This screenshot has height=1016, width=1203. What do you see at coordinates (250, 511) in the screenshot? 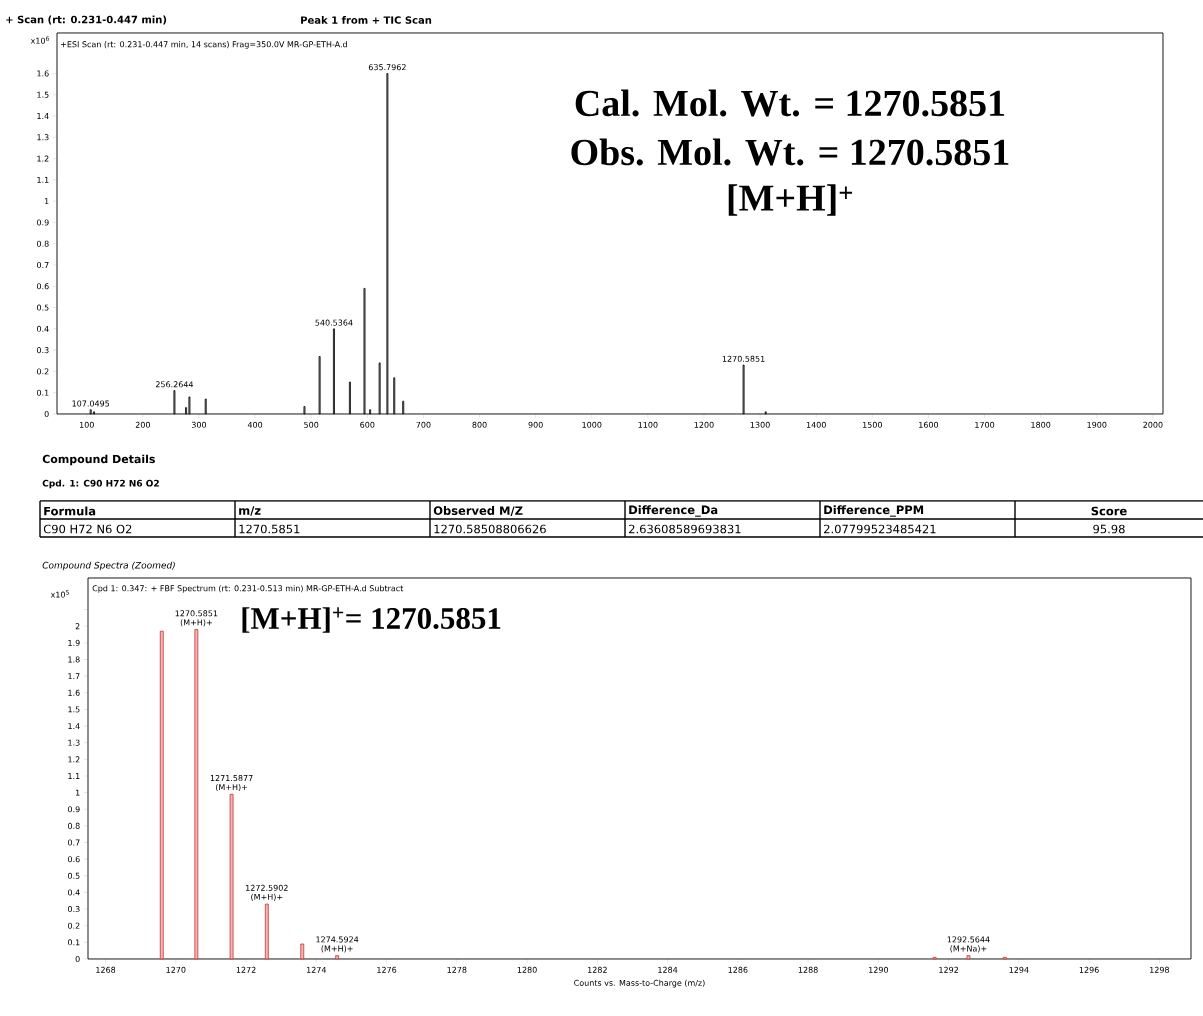
I see `text: m/z` at bounding box center [250, 511].